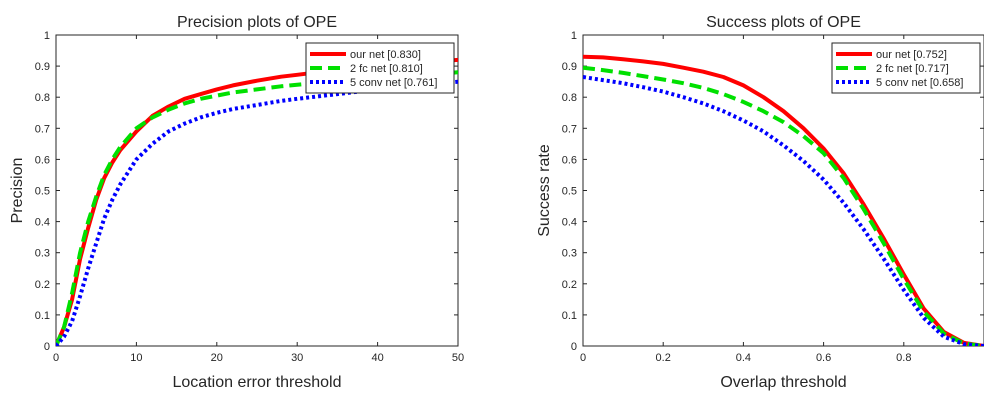 The height and width of the screenshot is (396, 984). I want to click on legend-entry: 2 fc net [0.717], so click(912, 69).